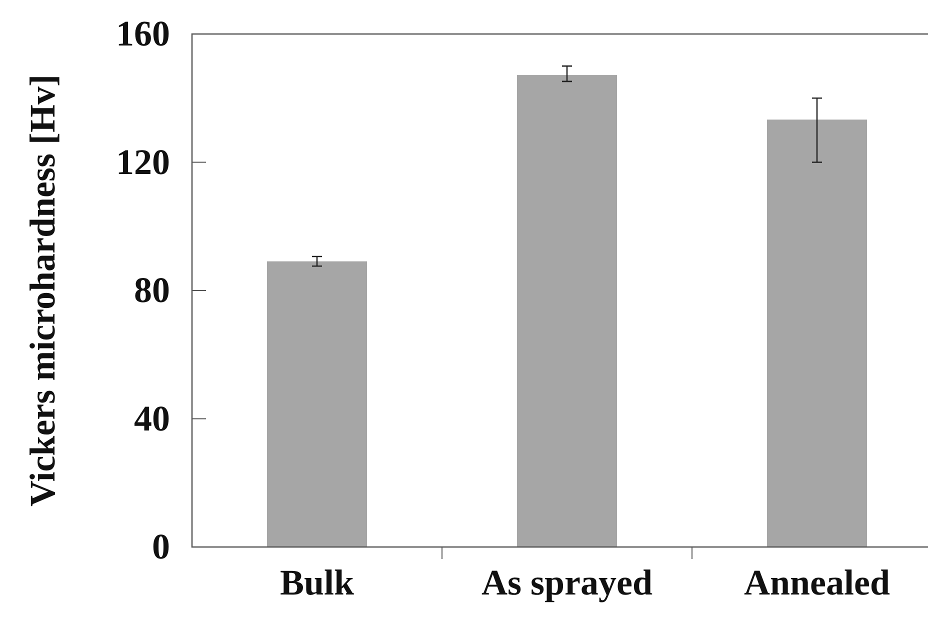  I want to click on x-tick-label: As sprayed, so click(567, 582).